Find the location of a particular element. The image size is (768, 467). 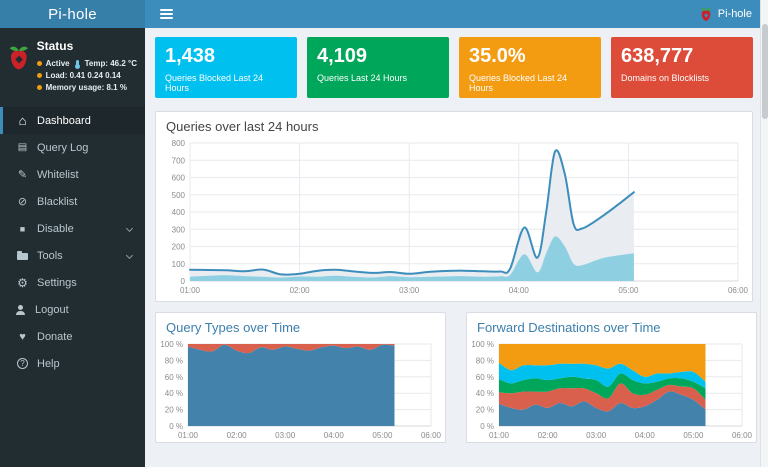

sidebar-item-whitelist: Whitelist is located at coordinates (72, 174).